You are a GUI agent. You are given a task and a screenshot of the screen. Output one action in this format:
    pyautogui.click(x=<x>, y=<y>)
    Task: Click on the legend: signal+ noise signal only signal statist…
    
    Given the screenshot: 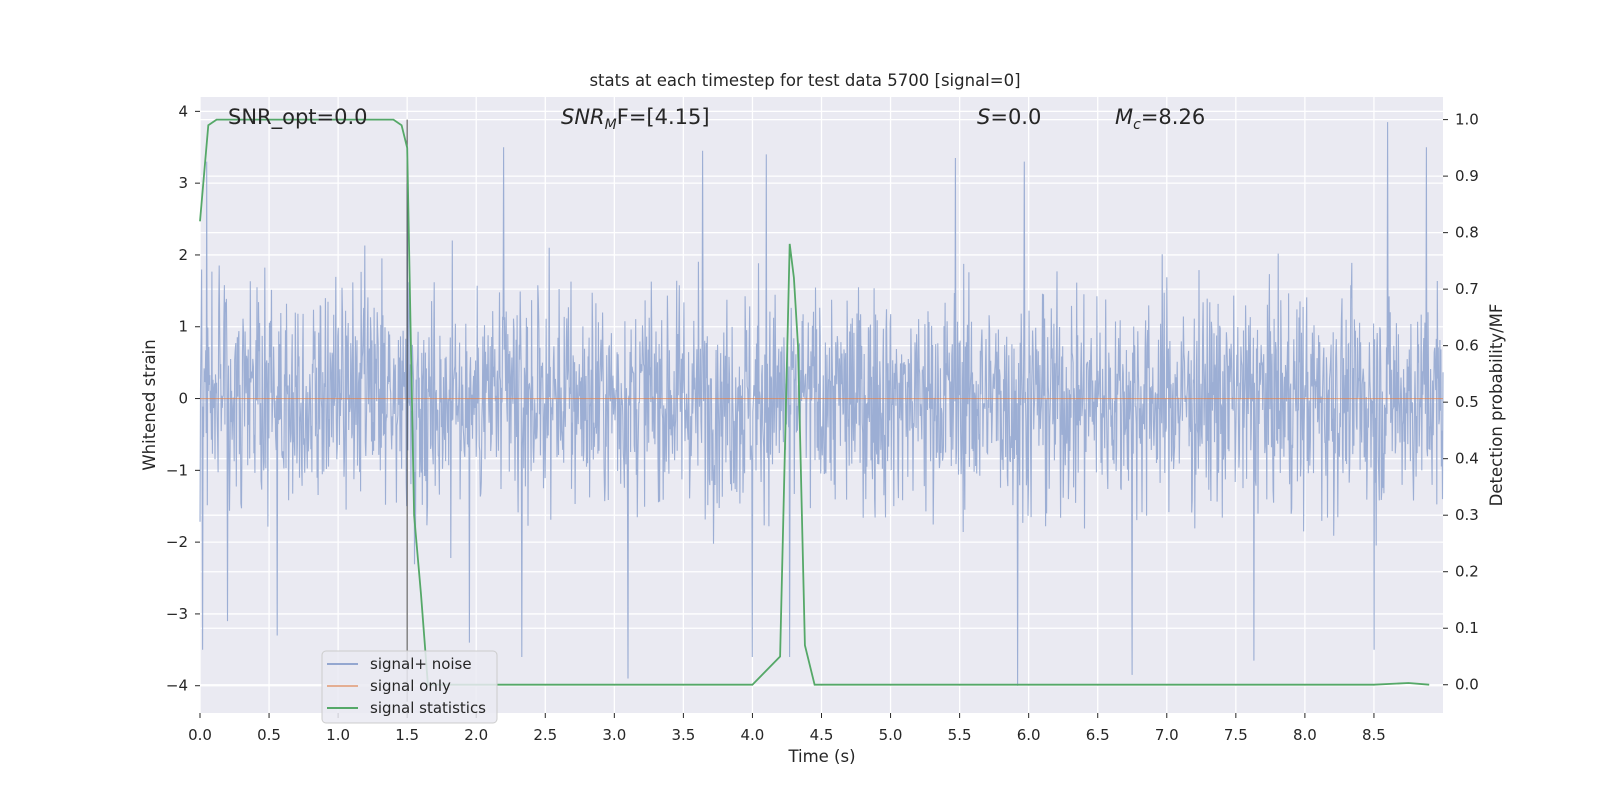 What is the action you would take?
    pyautogui.click(x=409, y=687)
    